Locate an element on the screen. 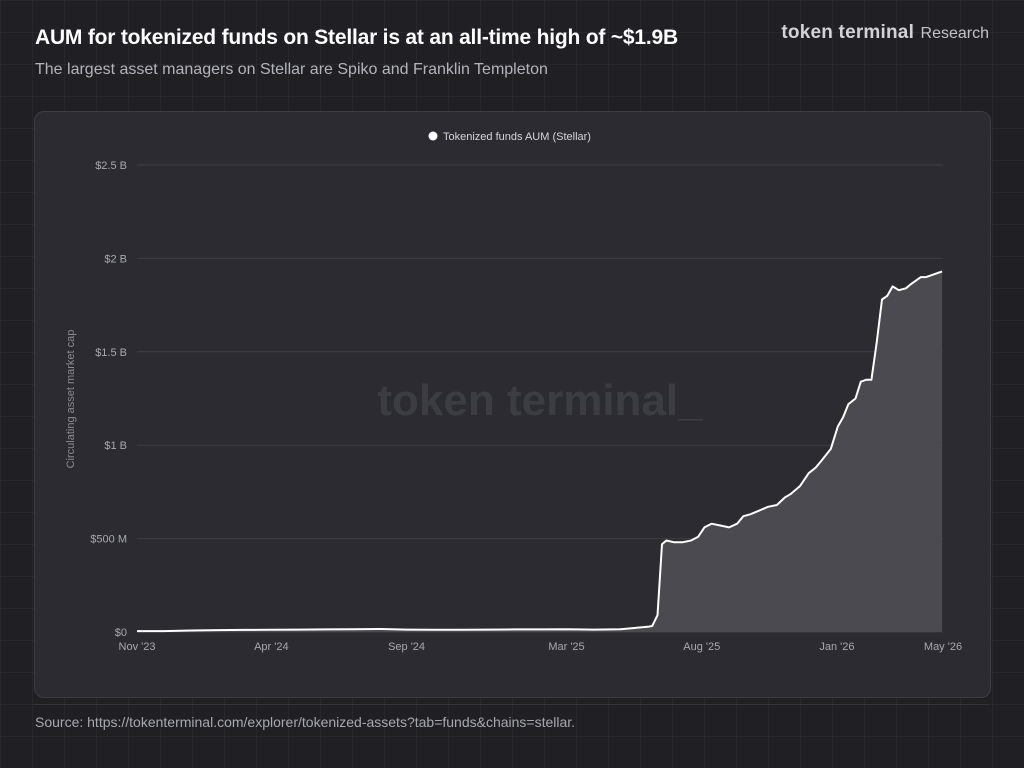 This screenshot has width=1024, height=768. brand-logo: token terminal Research is located at coordinates (885, 33).